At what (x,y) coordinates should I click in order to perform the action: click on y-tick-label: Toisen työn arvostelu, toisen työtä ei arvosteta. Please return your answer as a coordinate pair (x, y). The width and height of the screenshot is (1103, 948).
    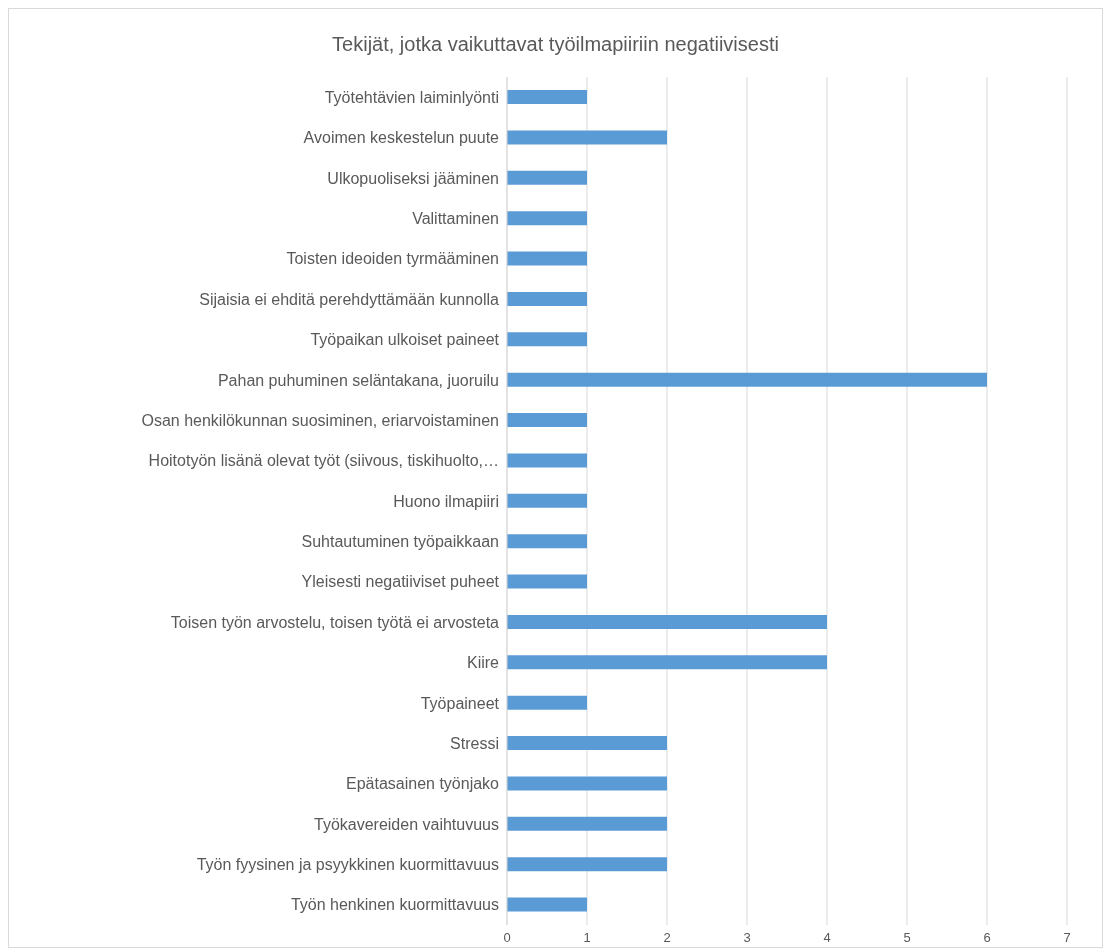
    Looking at the image, I should click on (335, 622).